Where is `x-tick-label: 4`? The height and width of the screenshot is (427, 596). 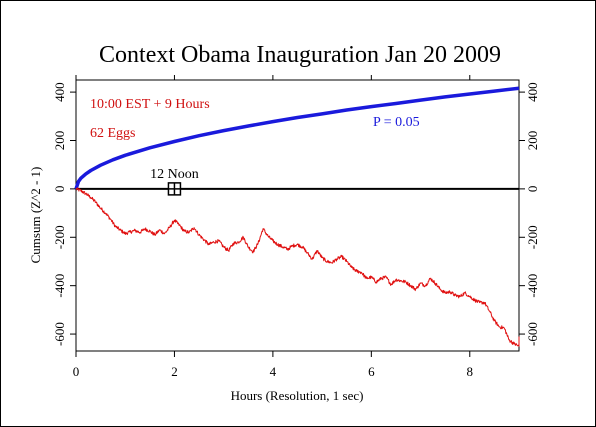 x-tick-label: 4 is located at coordinates (273, 371).